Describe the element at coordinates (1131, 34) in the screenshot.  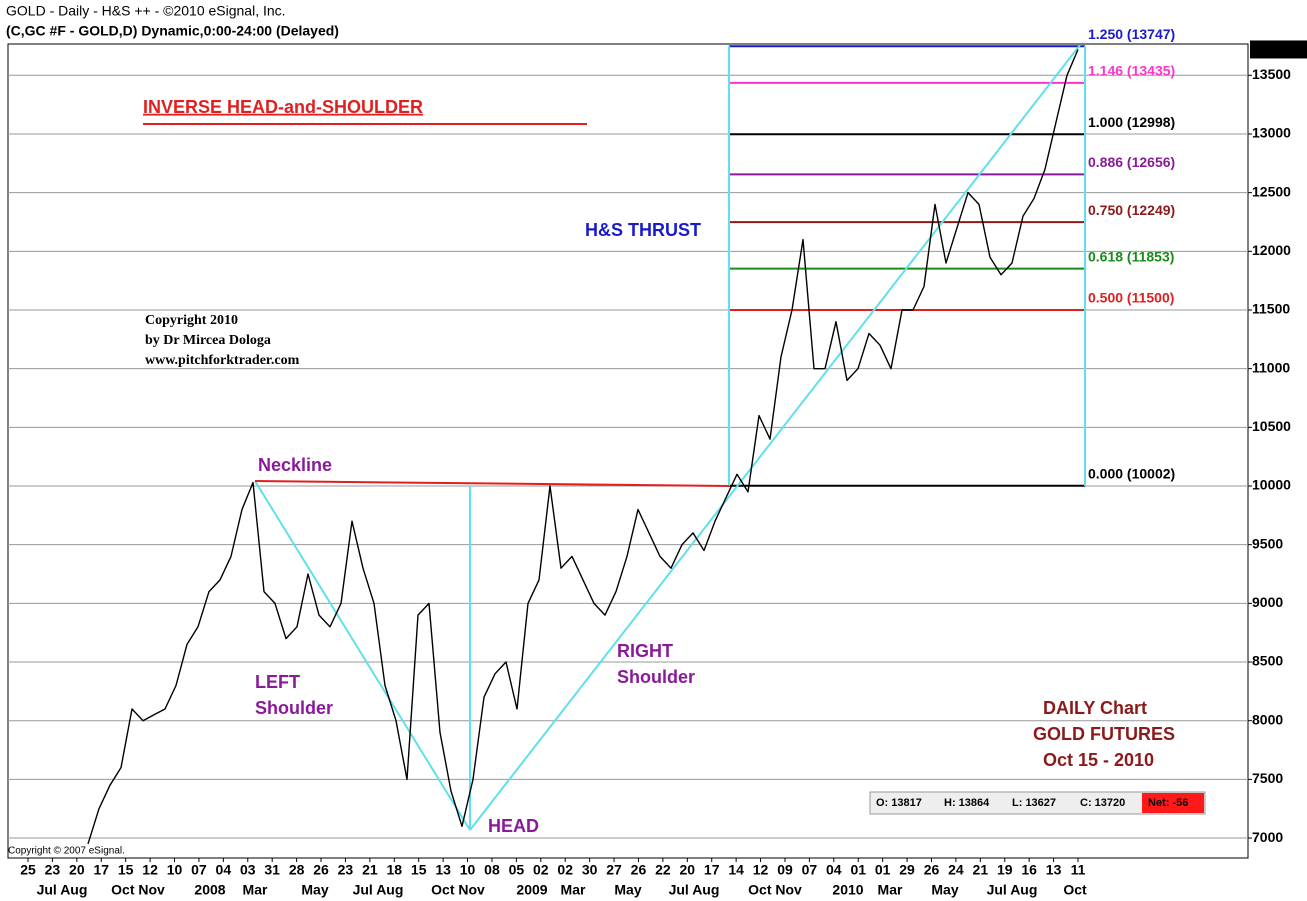
I see `fib-label: 1.250 (13747)` at that location.